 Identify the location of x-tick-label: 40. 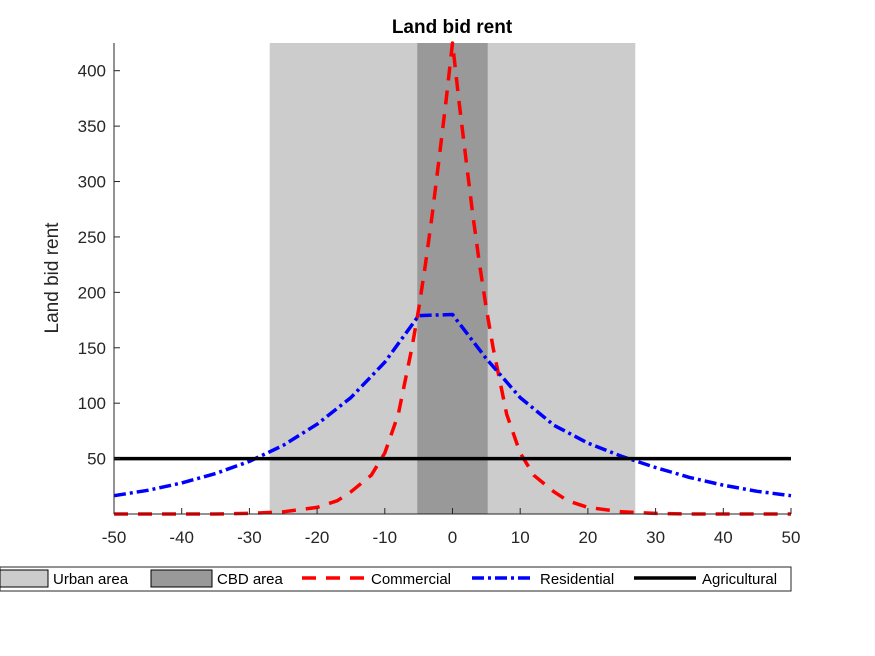
(723, 537).